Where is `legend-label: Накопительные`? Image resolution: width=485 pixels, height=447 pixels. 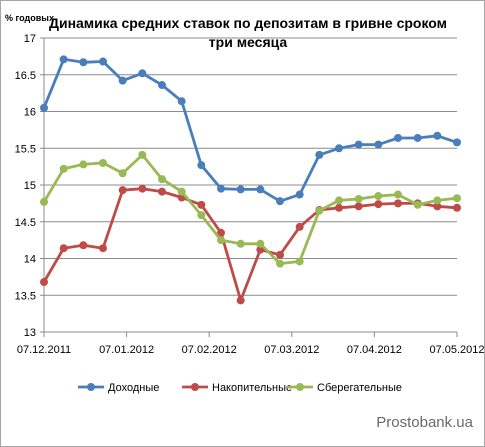 legend-label: Накопительные is located at coordinates (252, 388).